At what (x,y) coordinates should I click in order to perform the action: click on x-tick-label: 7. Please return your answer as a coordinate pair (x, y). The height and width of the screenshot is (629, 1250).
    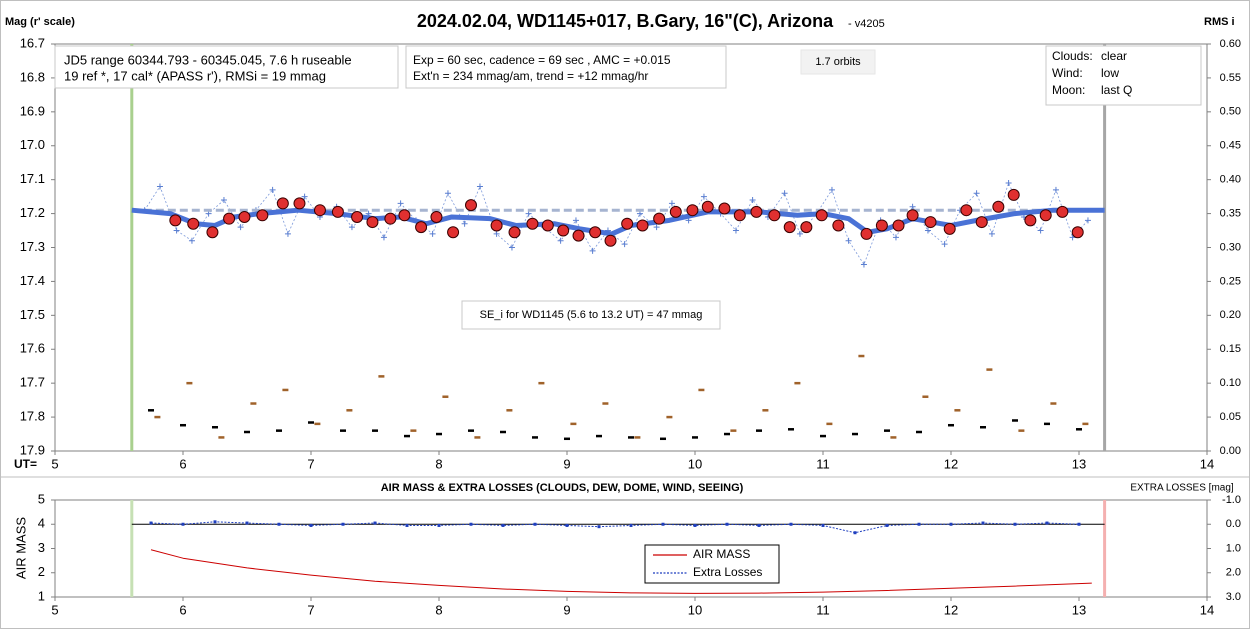
    Looking at the image, I should click on (310, 609).